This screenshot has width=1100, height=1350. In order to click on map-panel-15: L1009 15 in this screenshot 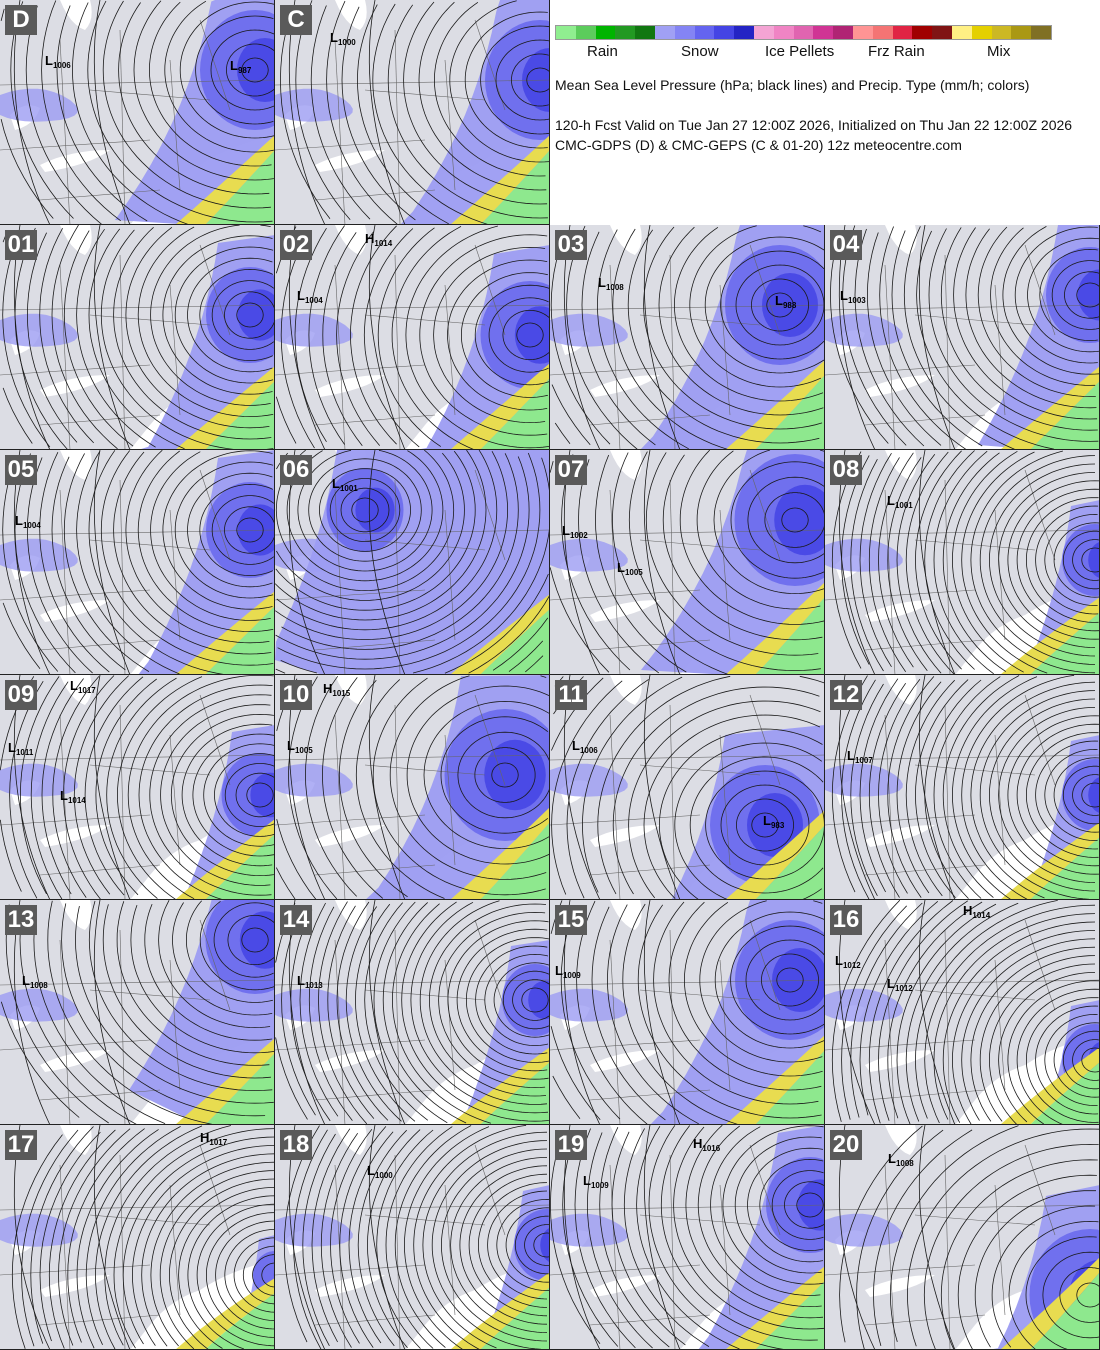, I will do `click(687, 1012)`.